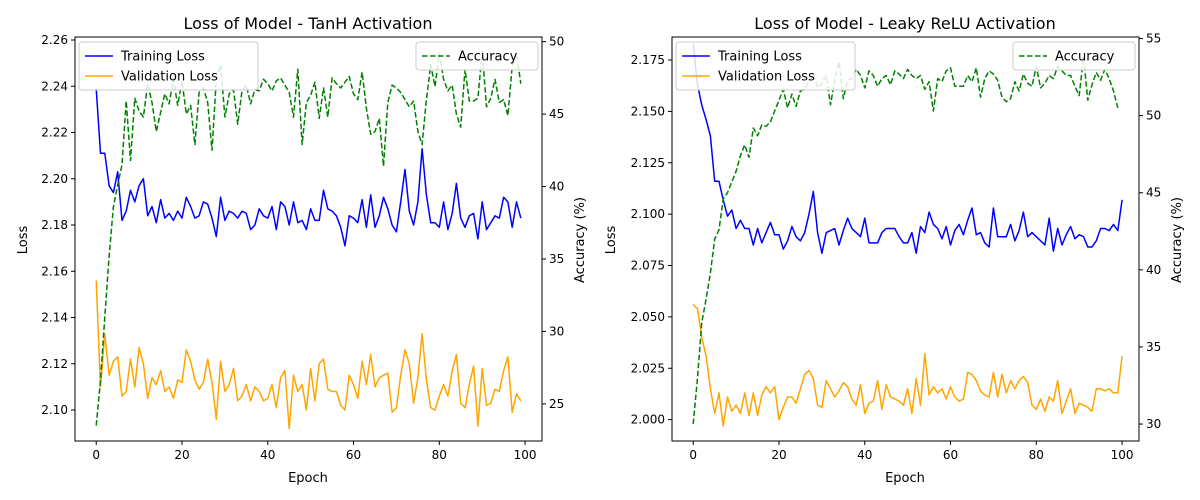 Image resolution: width=1200 pixels, height=500 pixels. What do you see at coordinates (54, 179) in the screenshot?
I see `y-tick-label: 2.20` at bounding box center [54, 179].